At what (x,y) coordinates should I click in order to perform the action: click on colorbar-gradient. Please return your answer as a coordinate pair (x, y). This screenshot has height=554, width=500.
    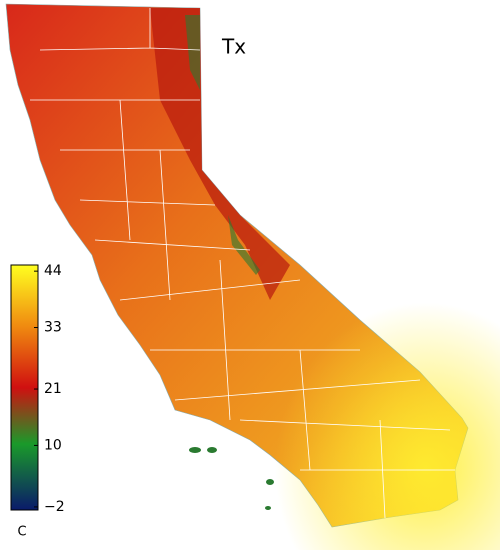
    Looking at the image, I should click on (24, 387).